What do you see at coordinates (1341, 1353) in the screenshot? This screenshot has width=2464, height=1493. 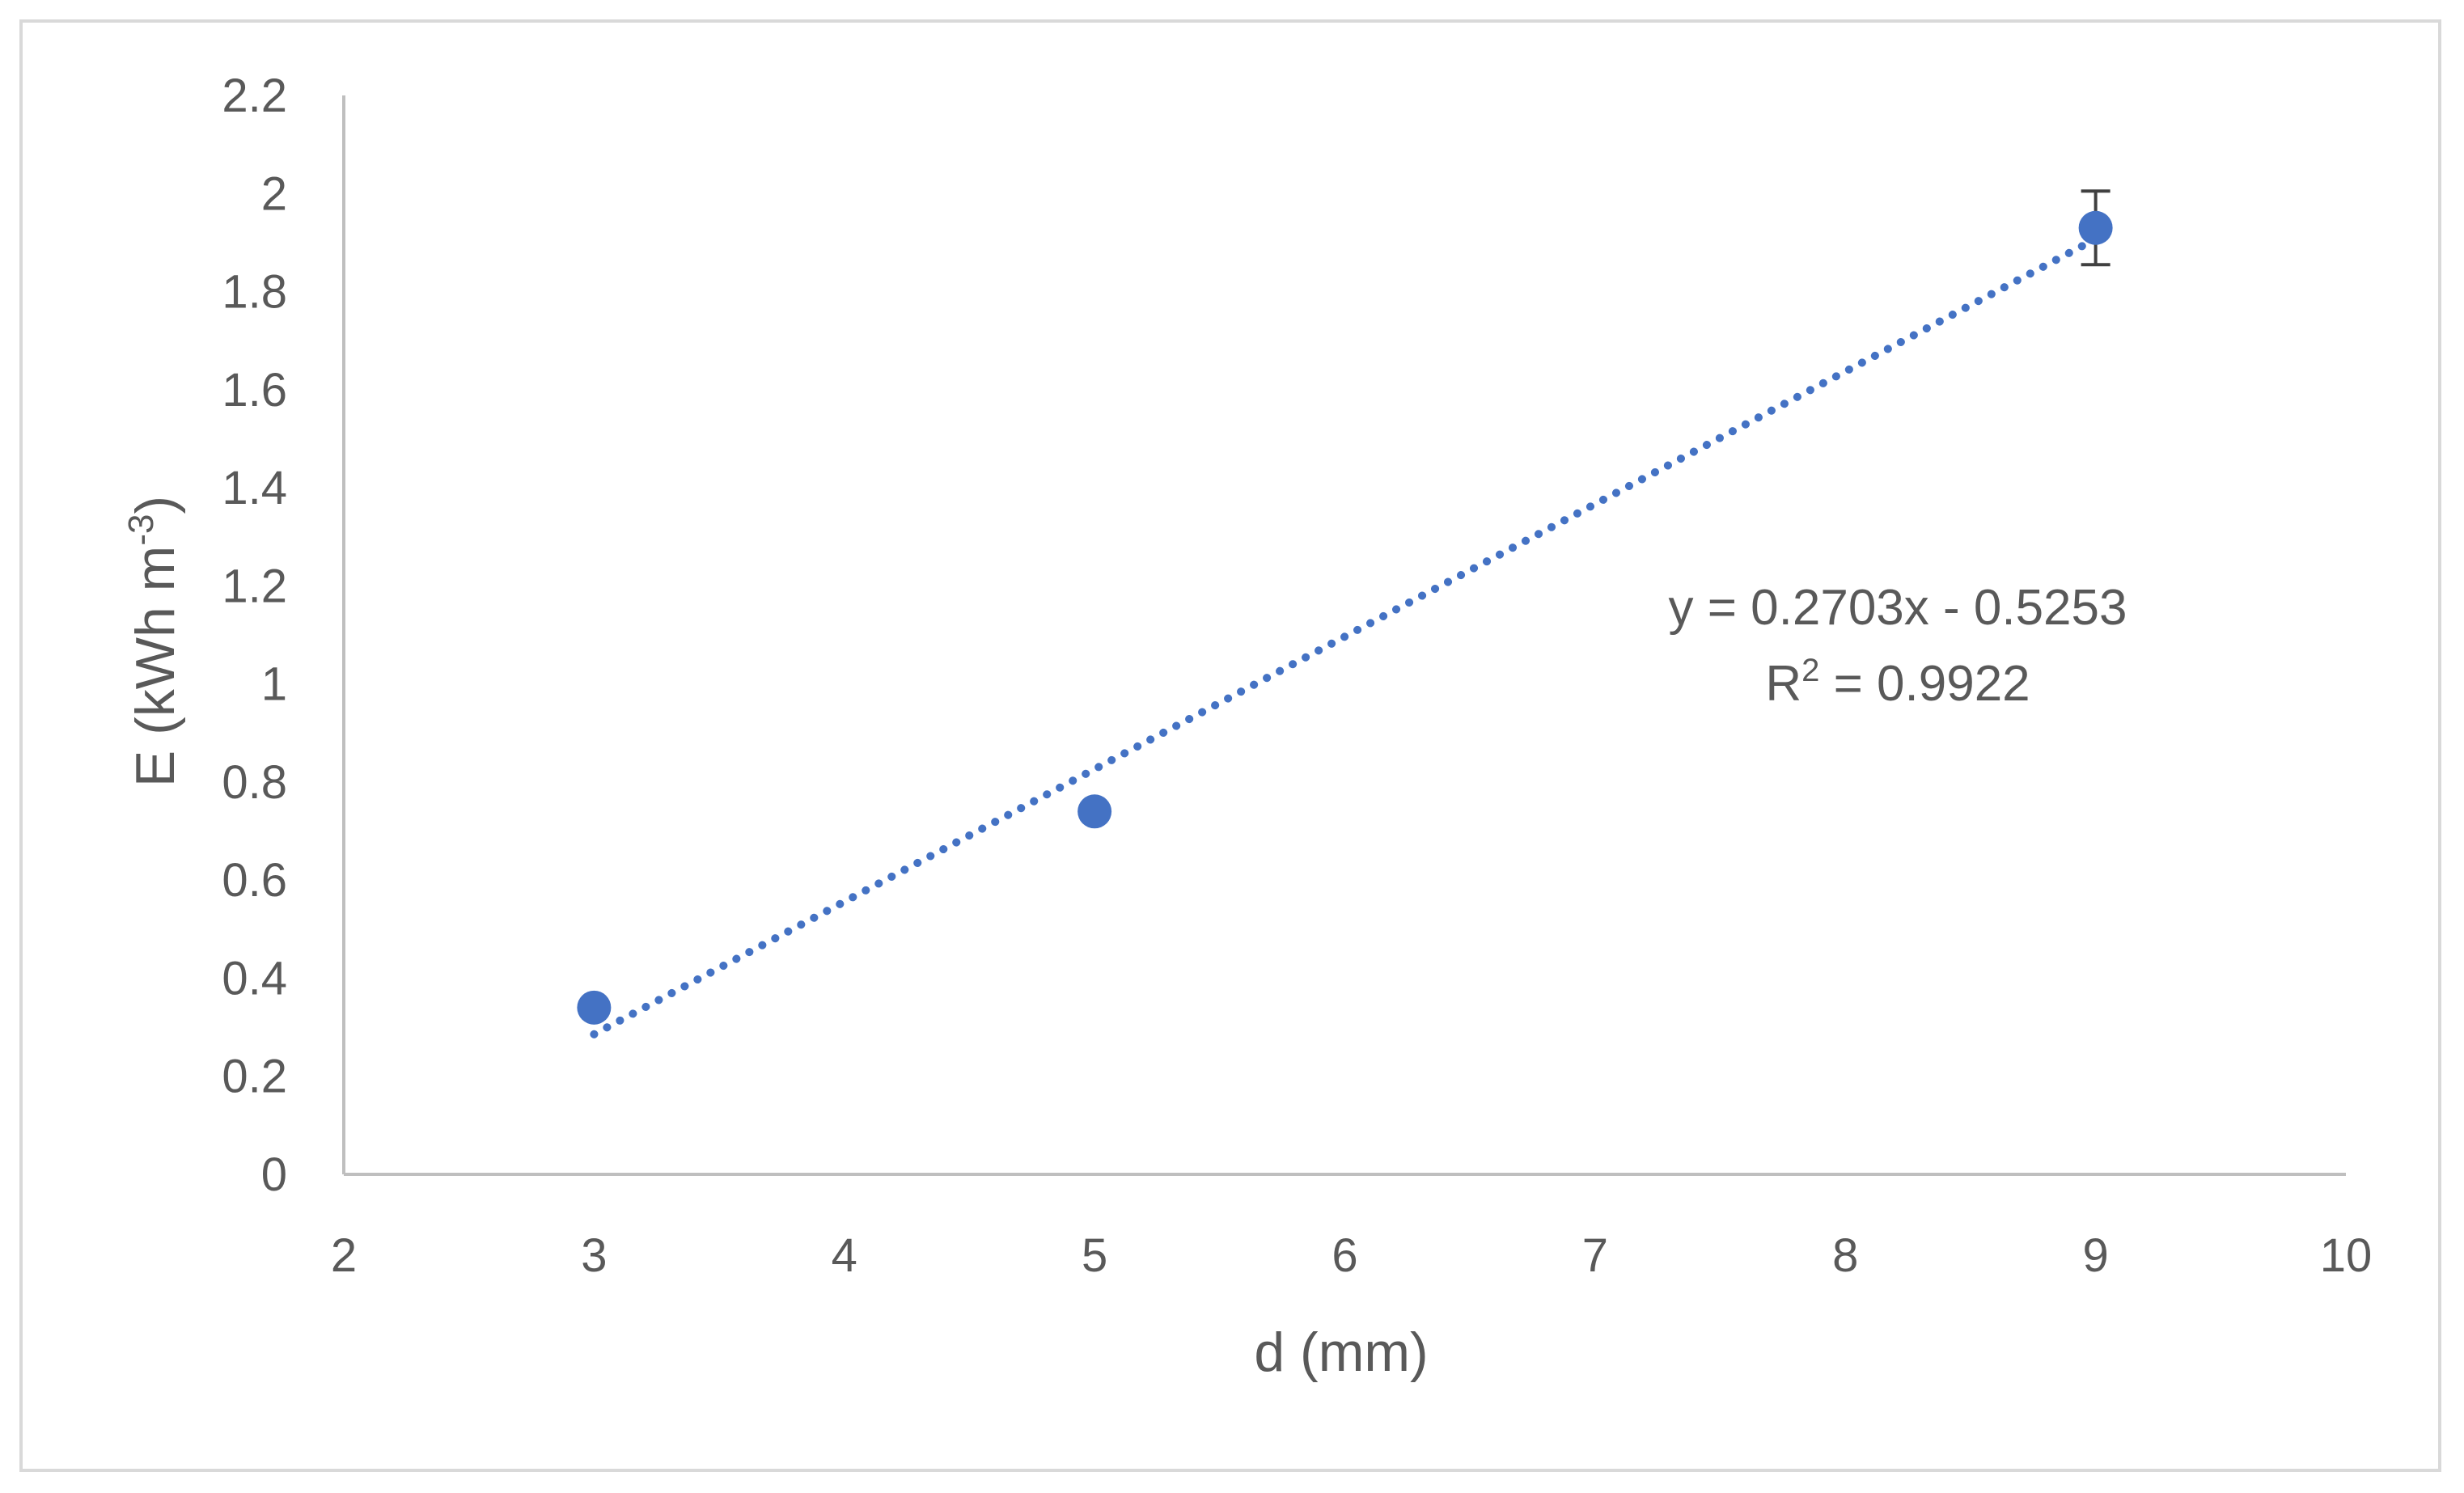 I see `x-axis-title: d (mm)` at bounding box center [1341, 1353].